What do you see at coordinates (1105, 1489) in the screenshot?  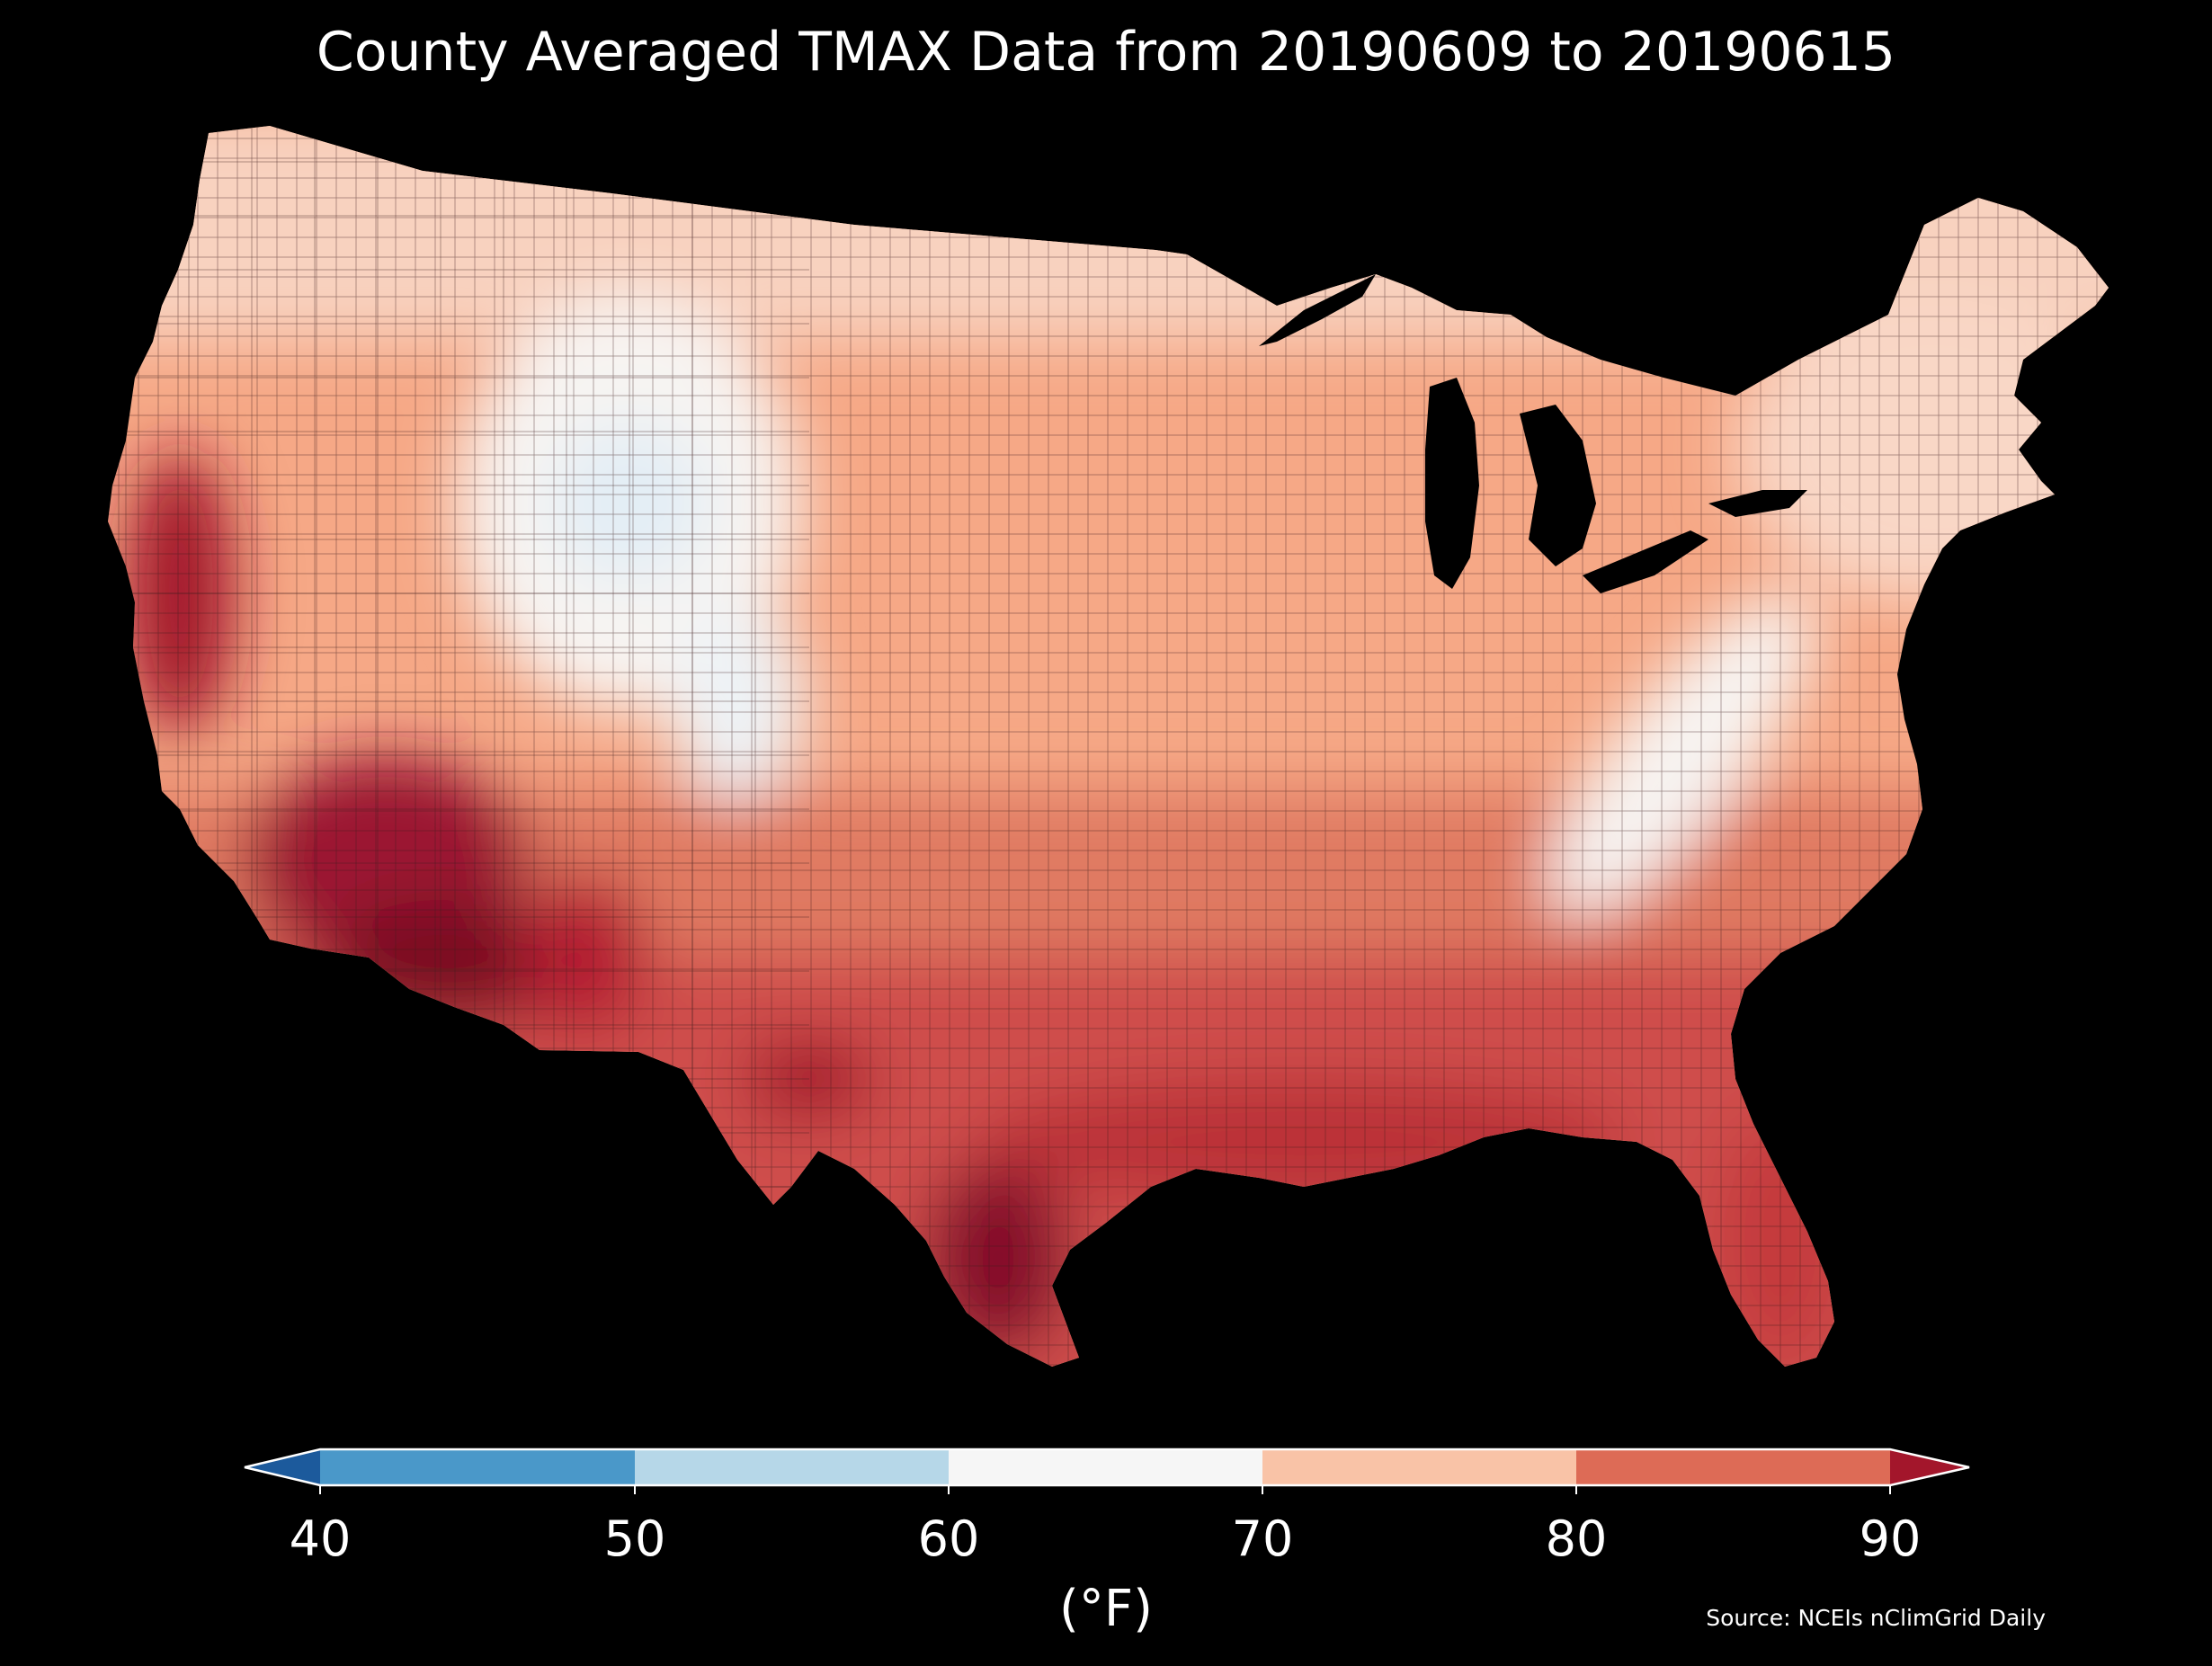 I see `colorbar-tick-marks` at bounding box center [1105, 1489].